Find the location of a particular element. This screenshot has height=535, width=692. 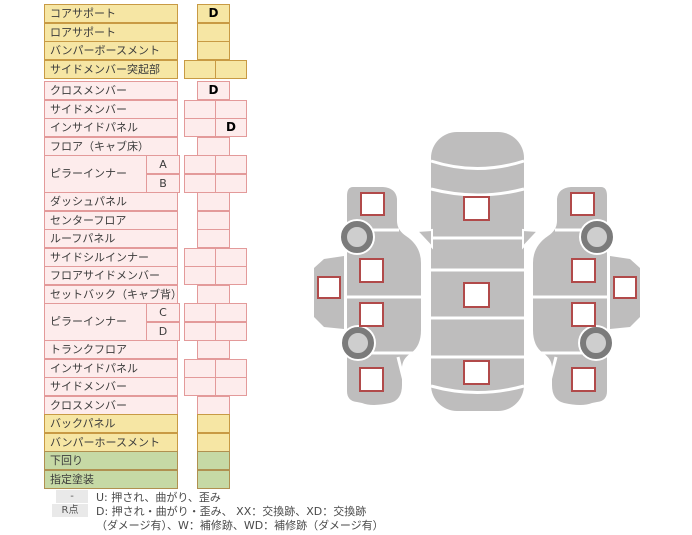

part-label: ダッシュパネル is located at coordinates (111, 201).